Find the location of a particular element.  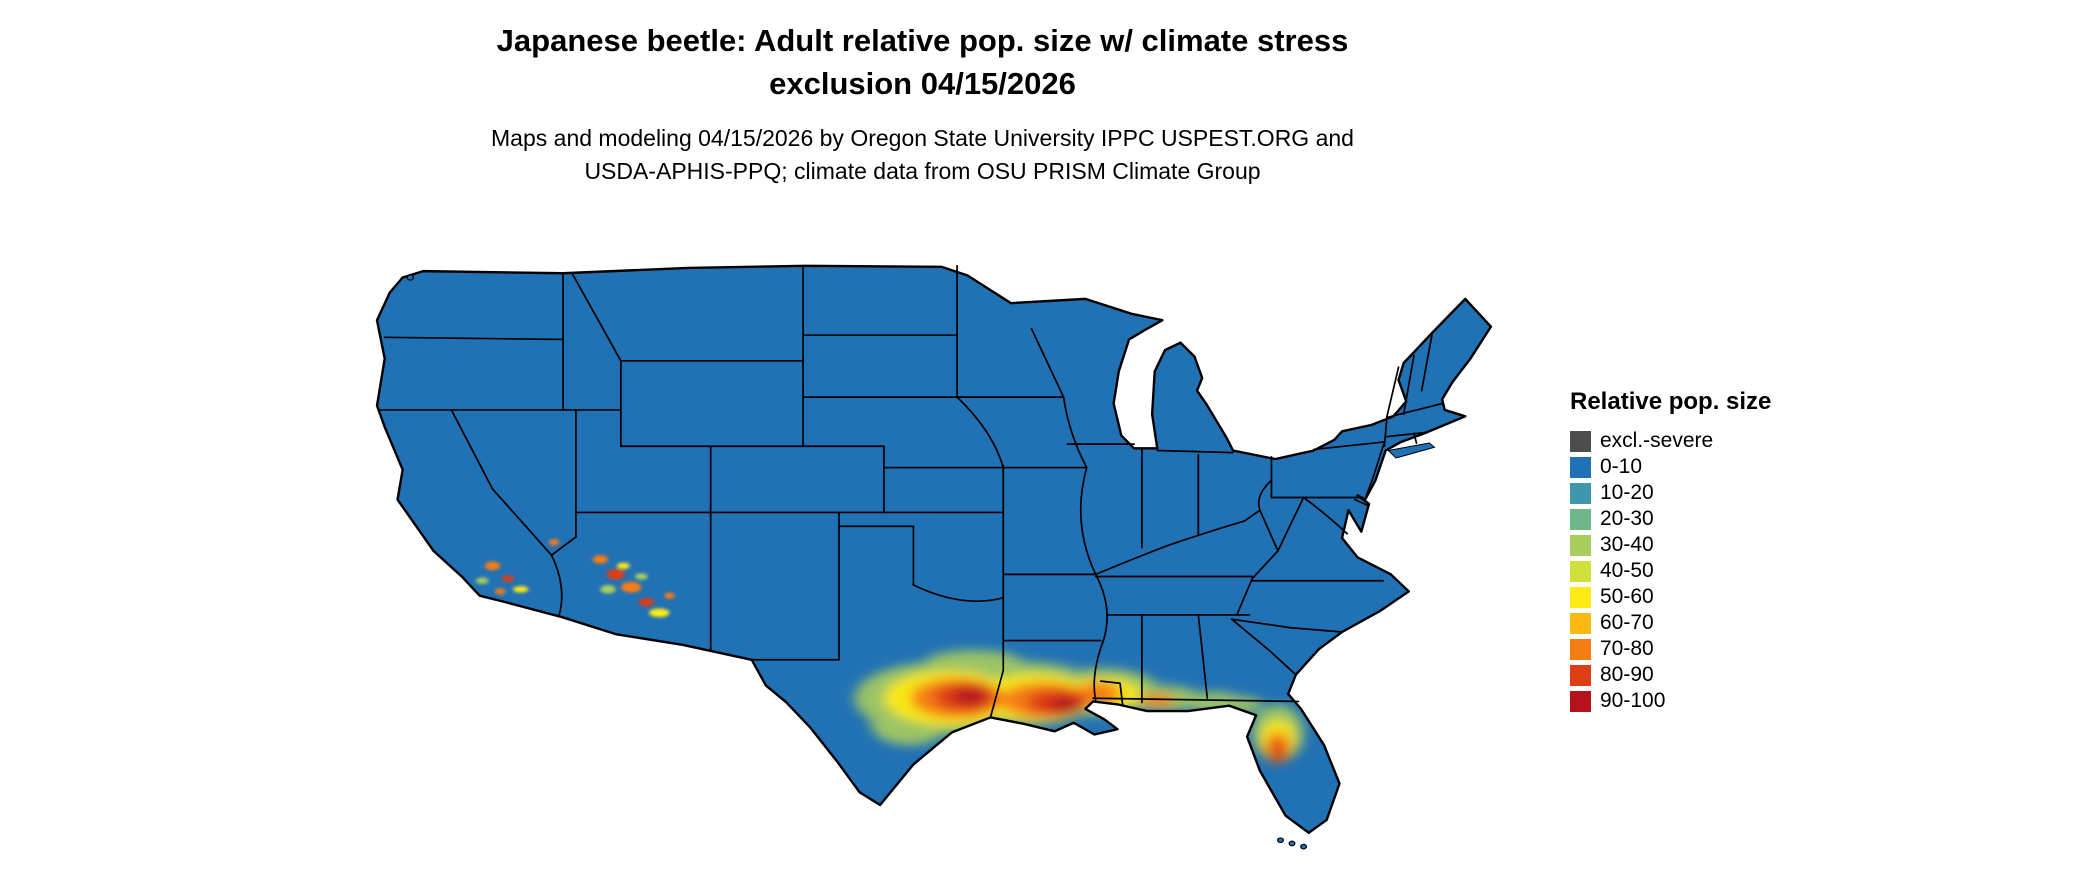

legend-label: 50-60 is located at coordinates (1627, 596).